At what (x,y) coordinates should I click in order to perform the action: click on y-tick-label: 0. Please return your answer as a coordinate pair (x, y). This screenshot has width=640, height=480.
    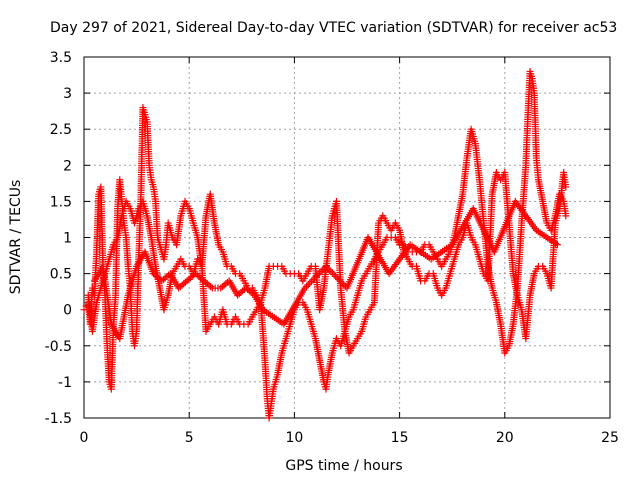
    Looking at the image, I should click on (67, 311).